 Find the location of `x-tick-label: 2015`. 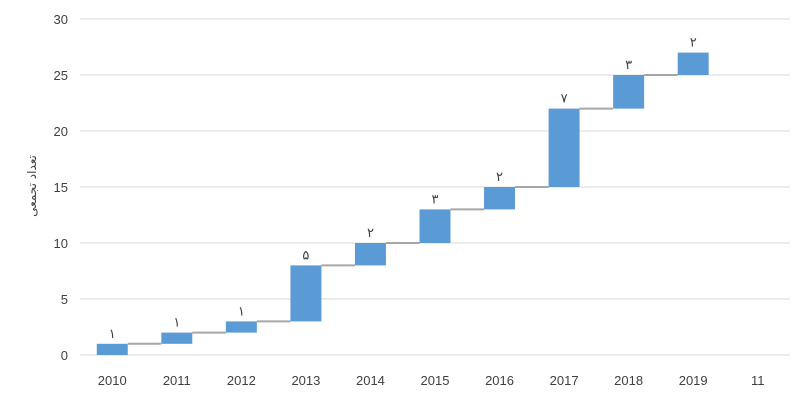

x-tick-label: 2015 is located at coordinates (435, 380).